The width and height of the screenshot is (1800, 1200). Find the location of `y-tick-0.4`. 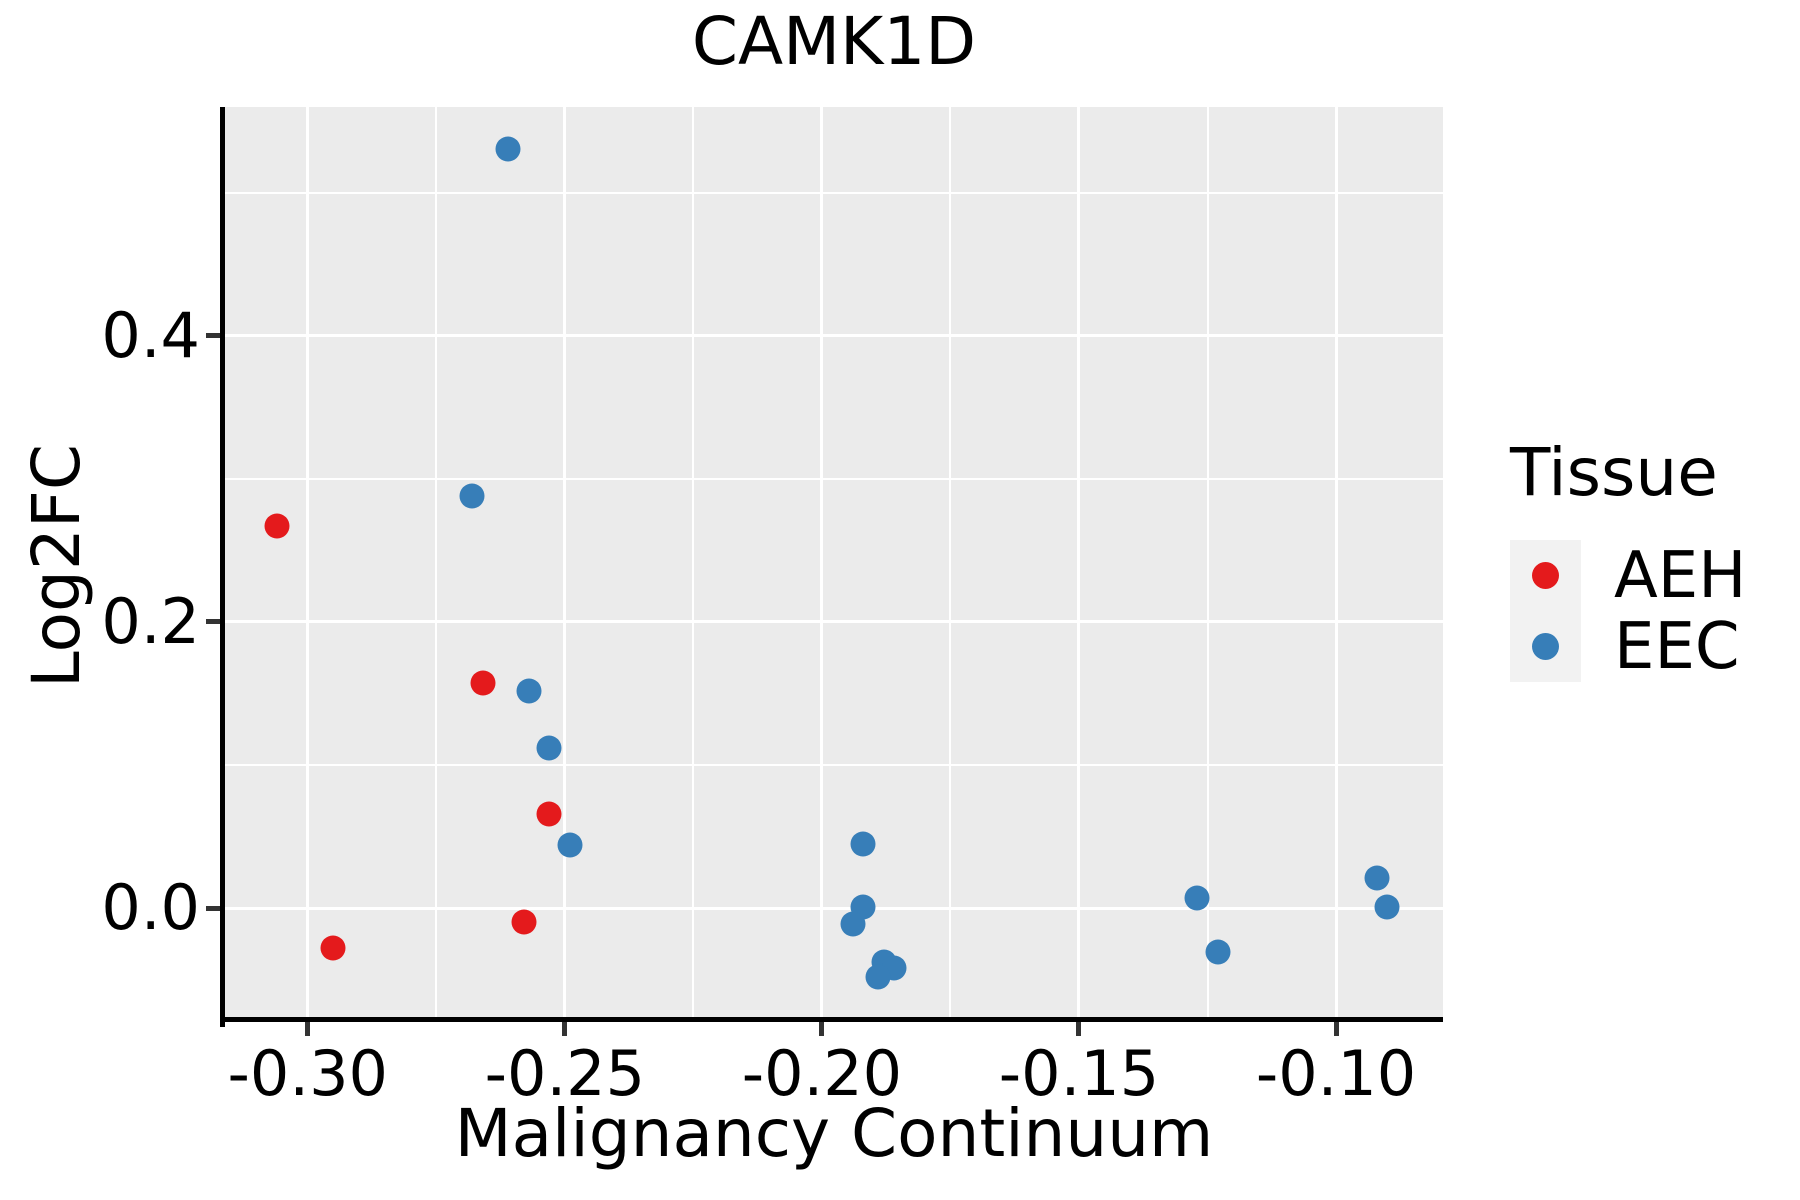

y-tick-0.4 is located at coordinates (213, 336).